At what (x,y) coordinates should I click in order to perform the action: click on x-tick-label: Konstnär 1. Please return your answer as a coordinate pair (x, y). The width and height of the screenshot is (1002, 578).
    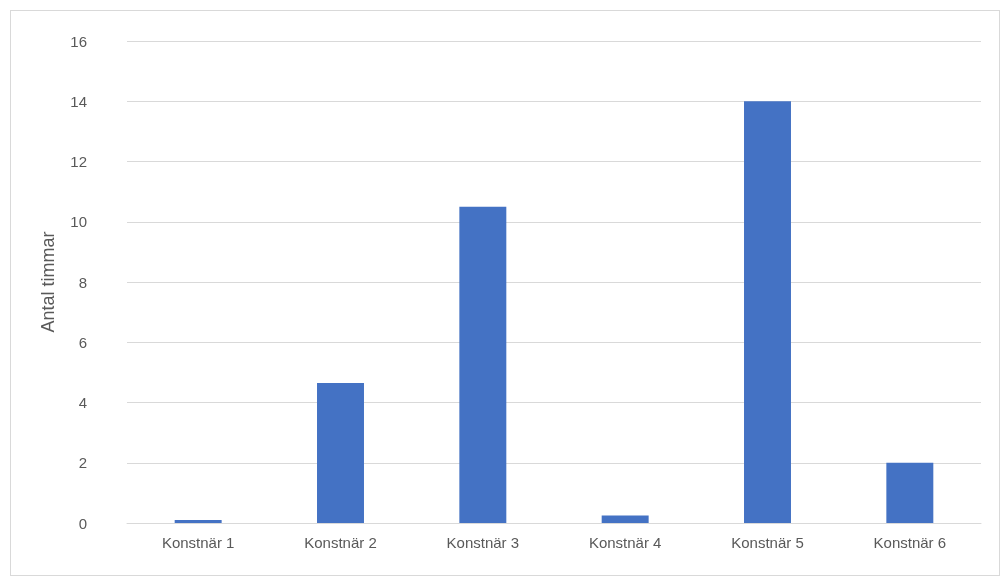
    Looking at the image, I should click on (198, 542).